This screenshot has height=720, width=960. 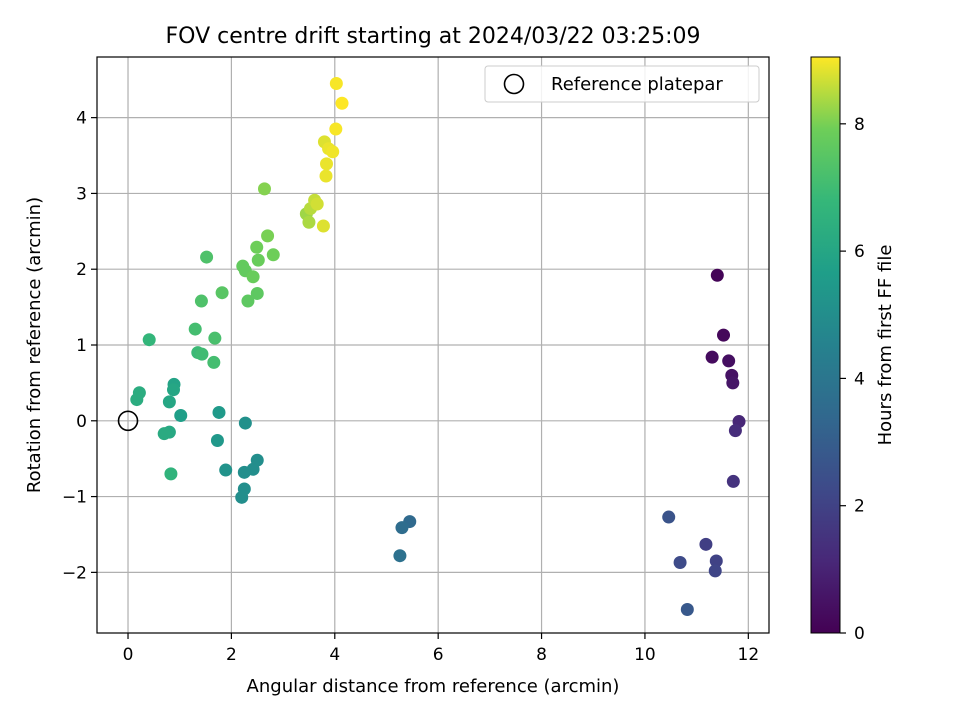 What do you see at coordinates (34, 345) in the screenshot?
I see `y-axis-label: Rotation from reference (arcmin)` at bounding box center [34, 345].